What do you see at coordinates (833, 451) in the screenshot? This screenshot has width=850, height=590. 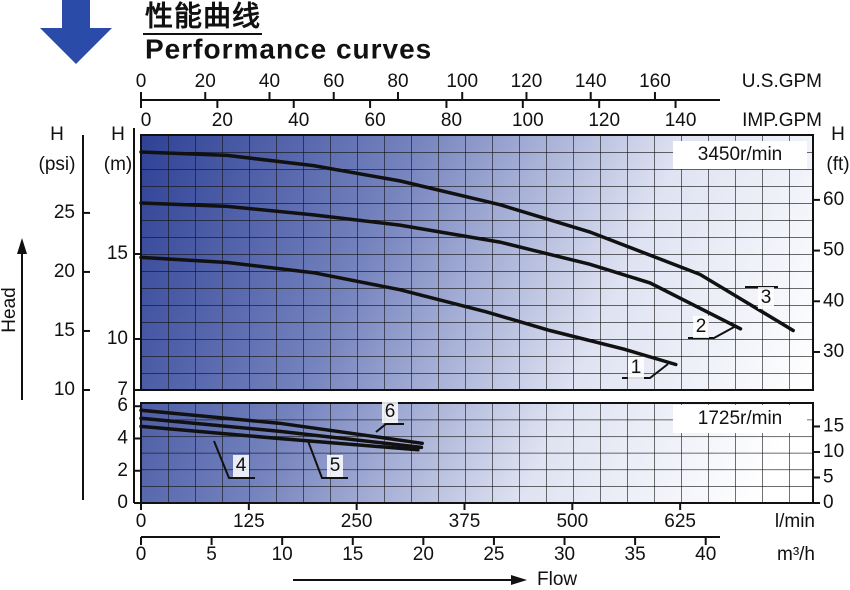 I see `y2-tick-label: 10` at bounding box center [833, 451].